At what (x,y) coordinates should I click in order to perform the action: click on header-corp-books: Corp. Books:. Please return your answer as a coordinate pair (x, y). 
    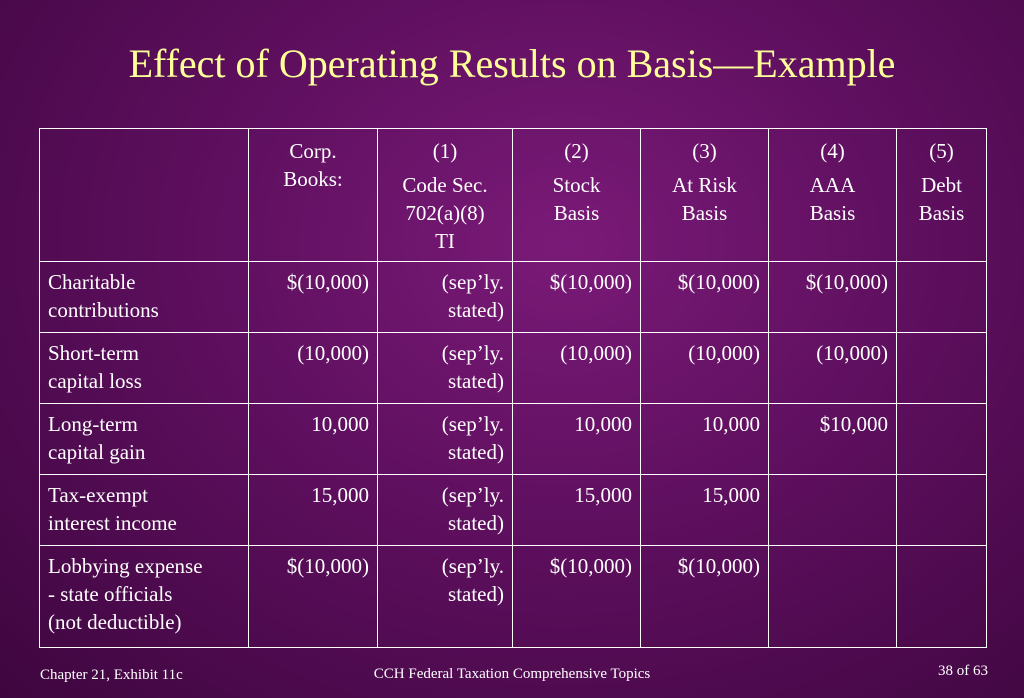
    Looking at the image, I should click on (313, 195).